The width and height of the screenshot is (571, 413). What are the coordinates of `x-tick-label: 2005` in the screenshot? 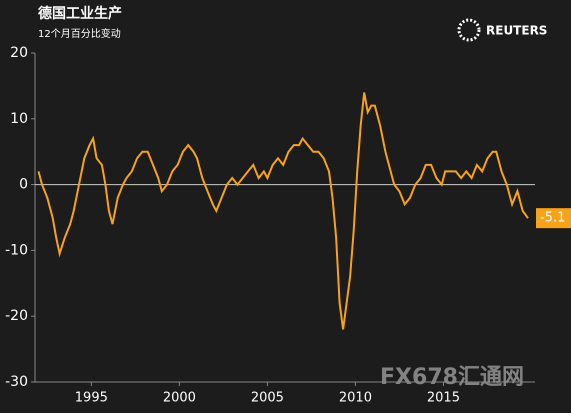 It's located at (267, 398).